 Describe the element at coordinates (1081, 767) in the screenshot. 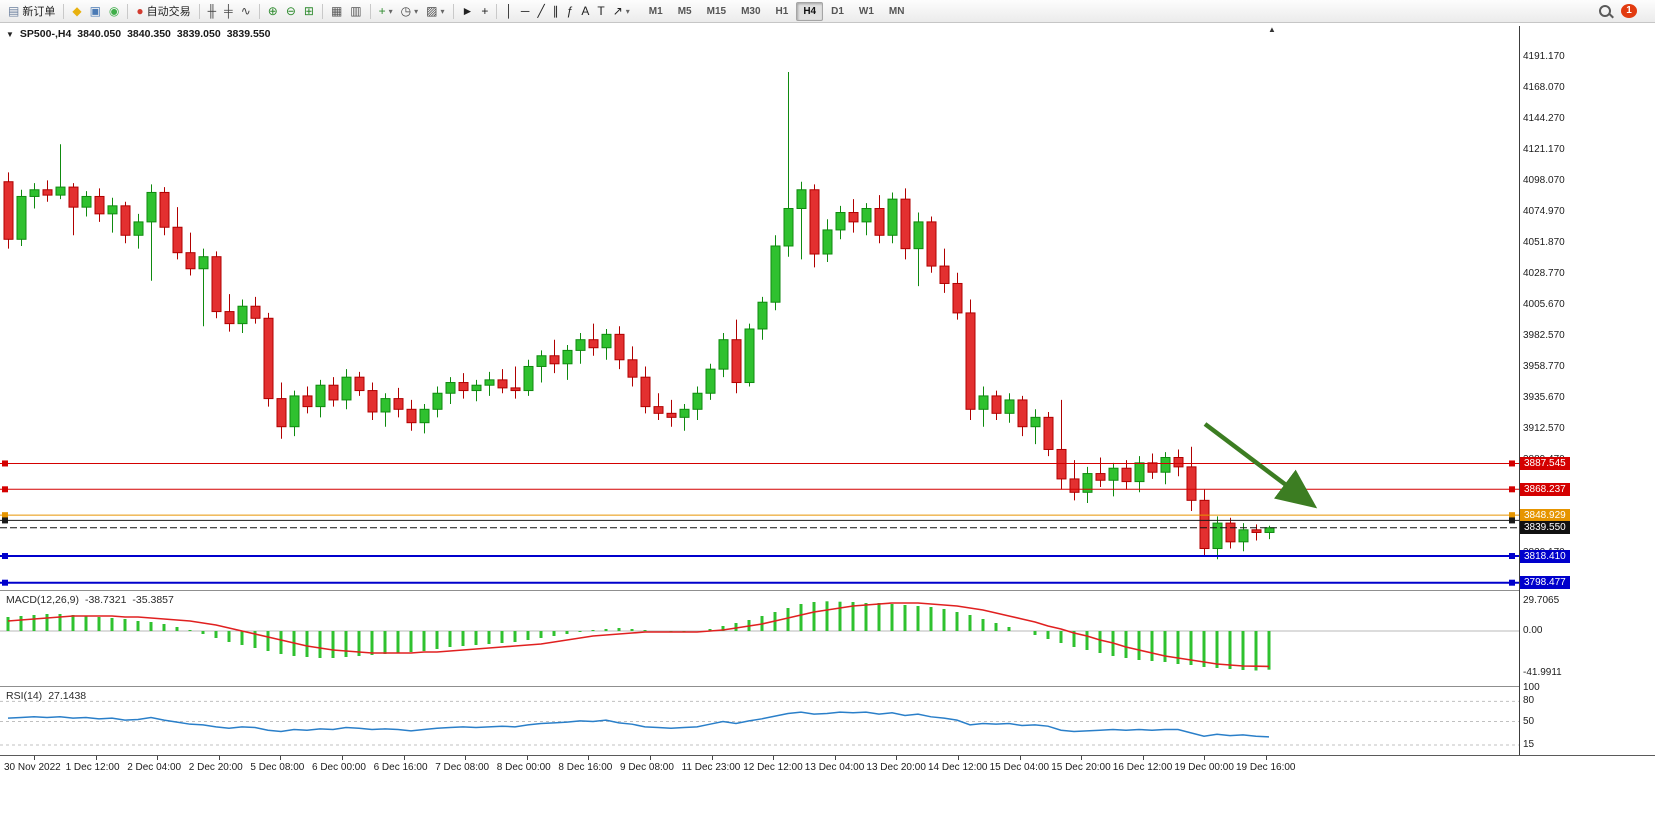

I see `time-axis-label: 15 Dec 20:00` at that location.